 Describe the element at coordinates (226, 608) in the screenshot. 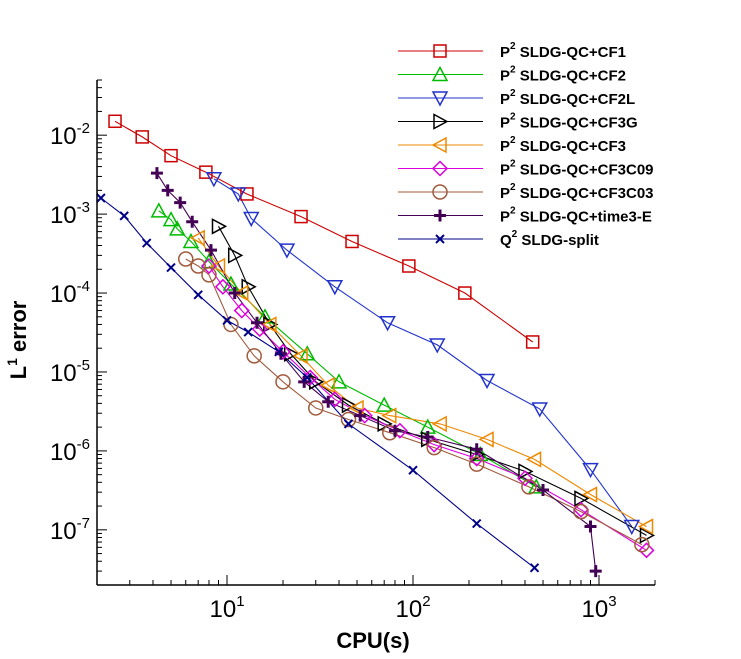

I see `x-tick-label: 10¹` at that location.